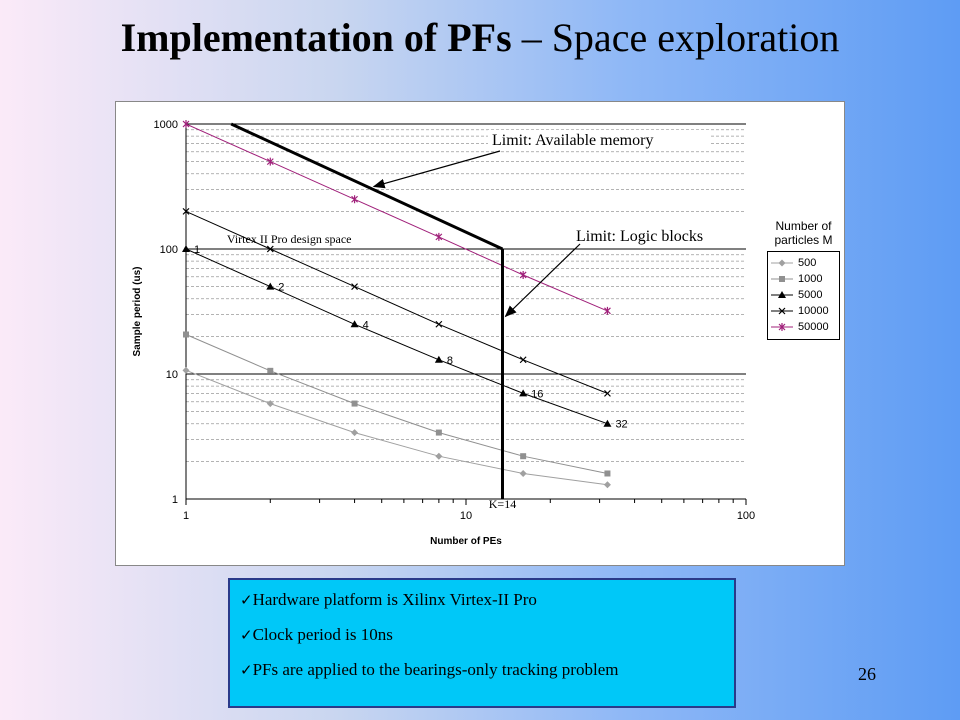  What do you see at coordinates (197, 250) in the screenshot?
I see `pe-count-label: 1` at bounding box center [197, 250].